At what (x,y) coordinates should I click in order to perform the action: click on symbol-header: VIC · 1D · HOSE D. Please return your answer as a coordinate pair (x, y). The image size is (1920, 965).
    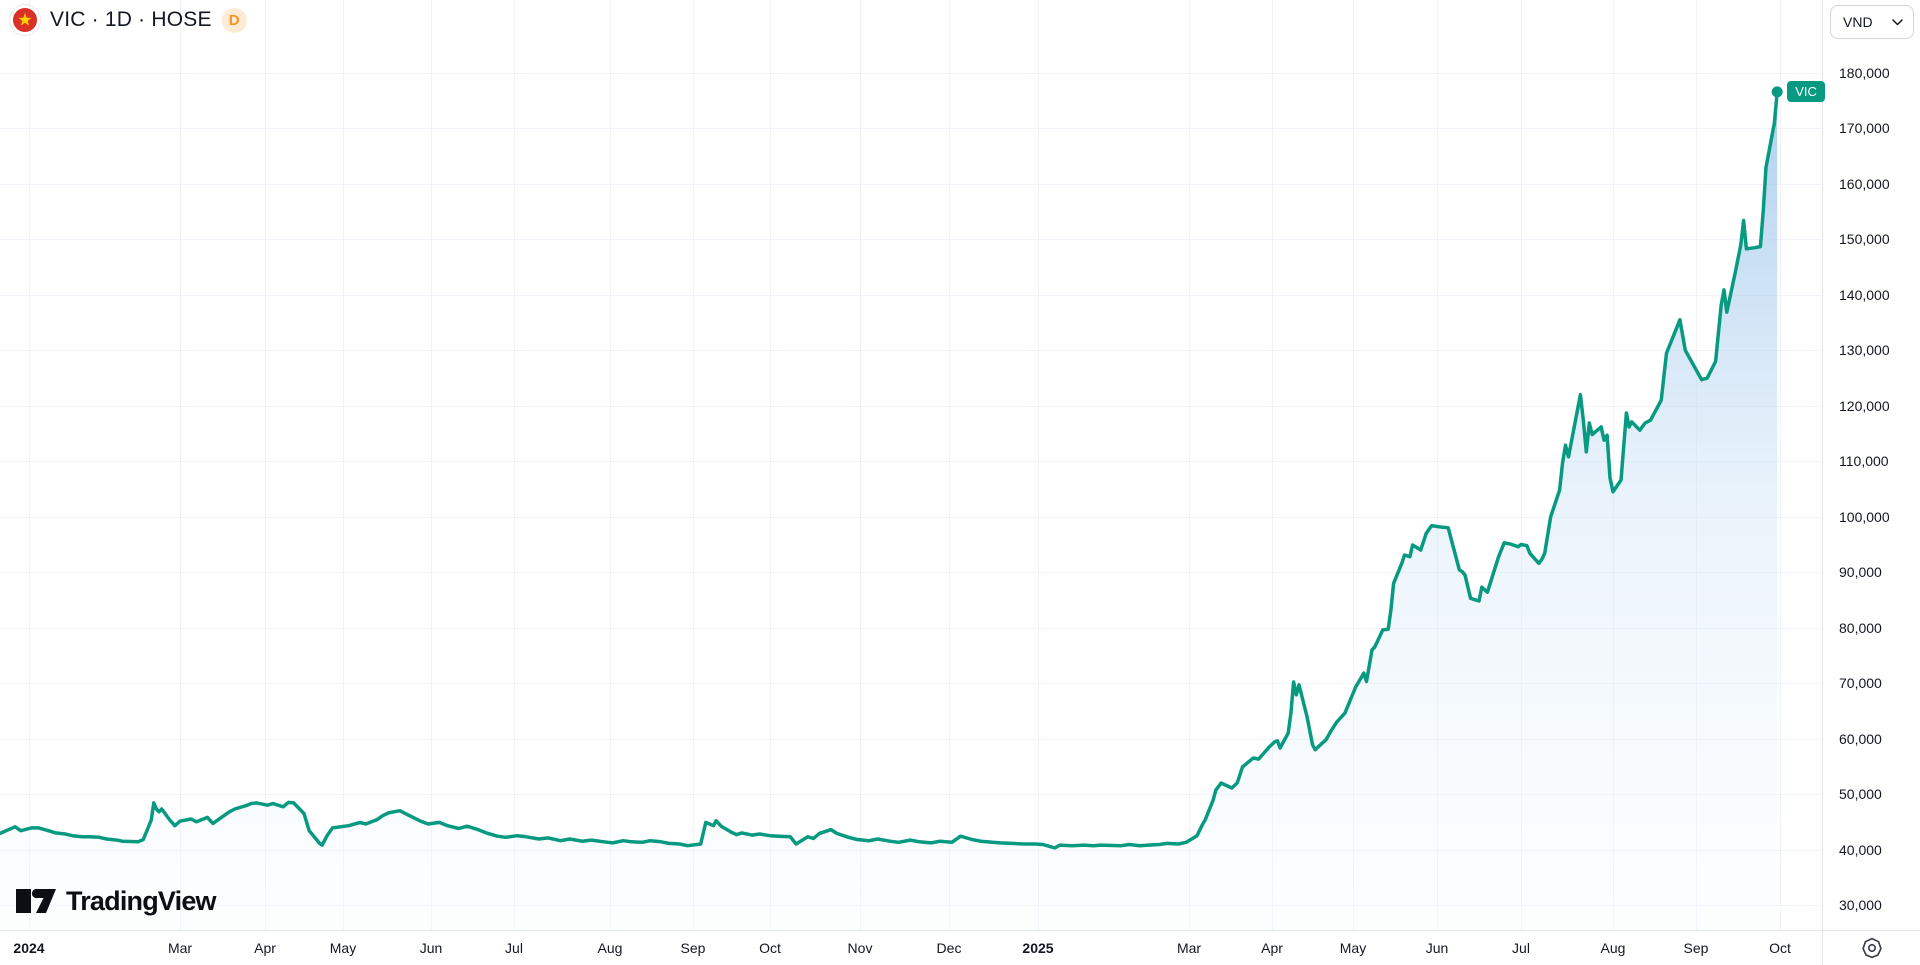
    Looking at the image, I should click on (128, 20).